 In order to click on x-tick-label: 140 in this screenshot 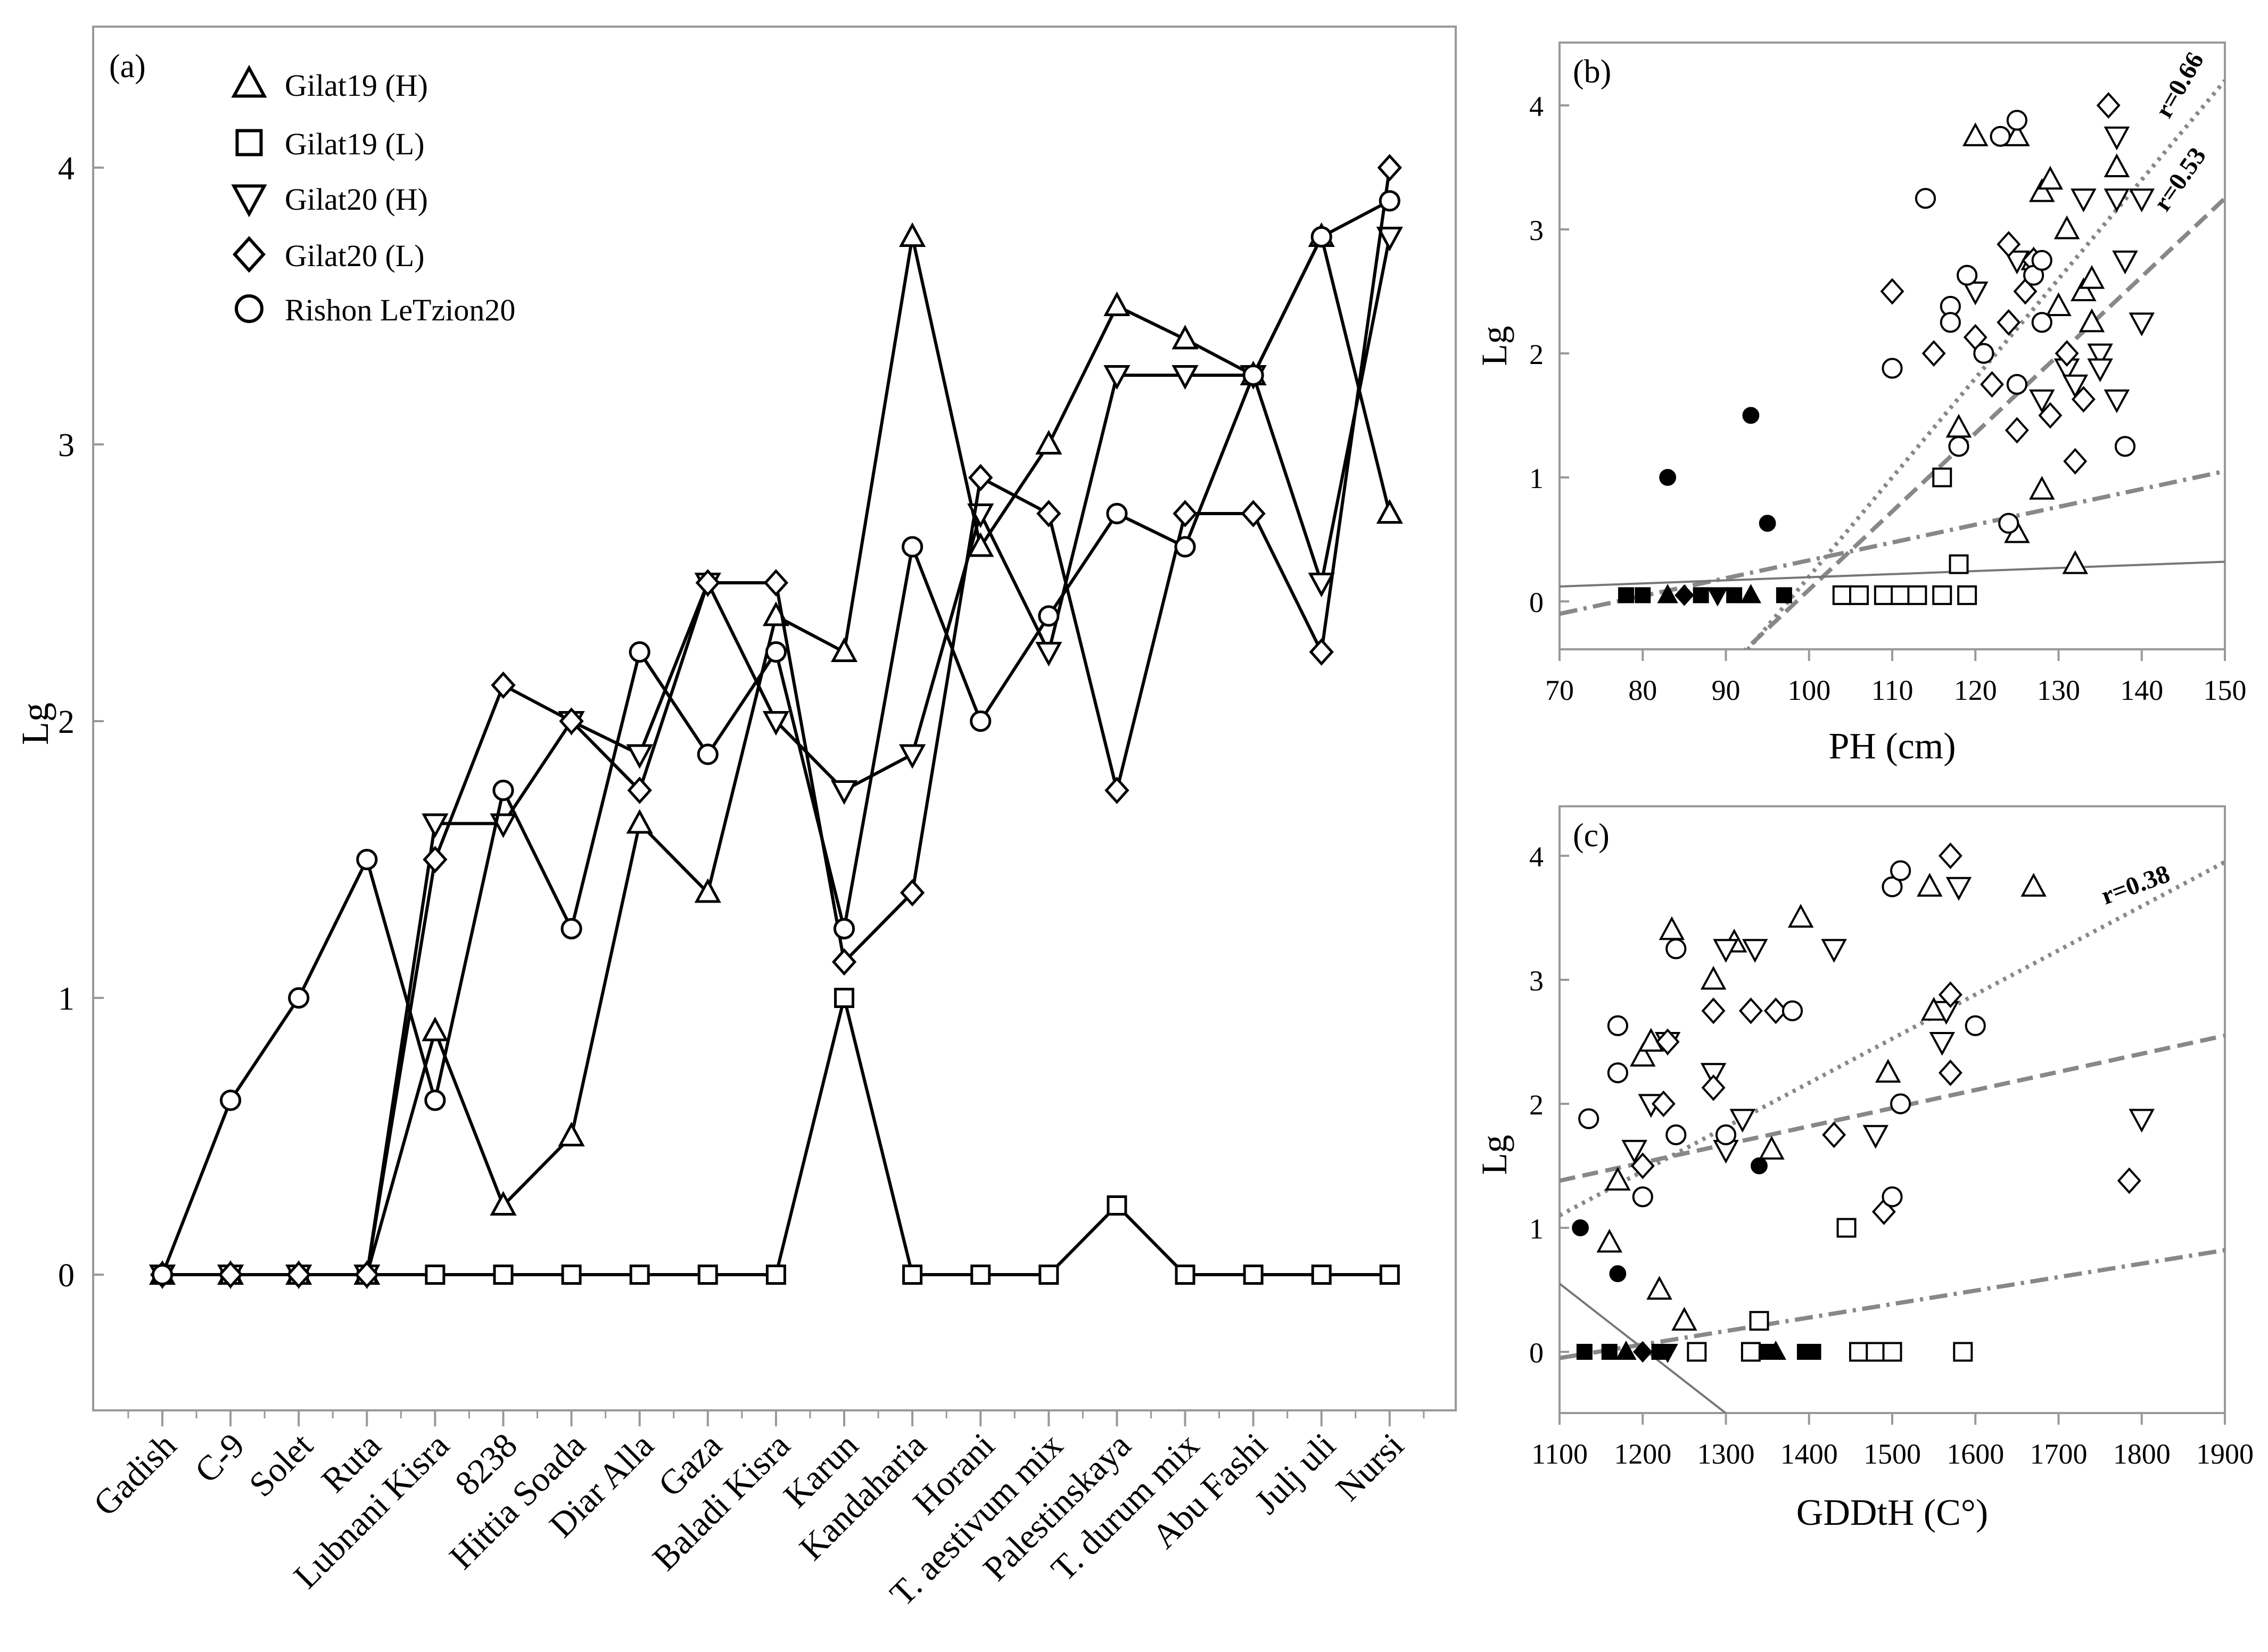, I will do `click(2141, 690)`.